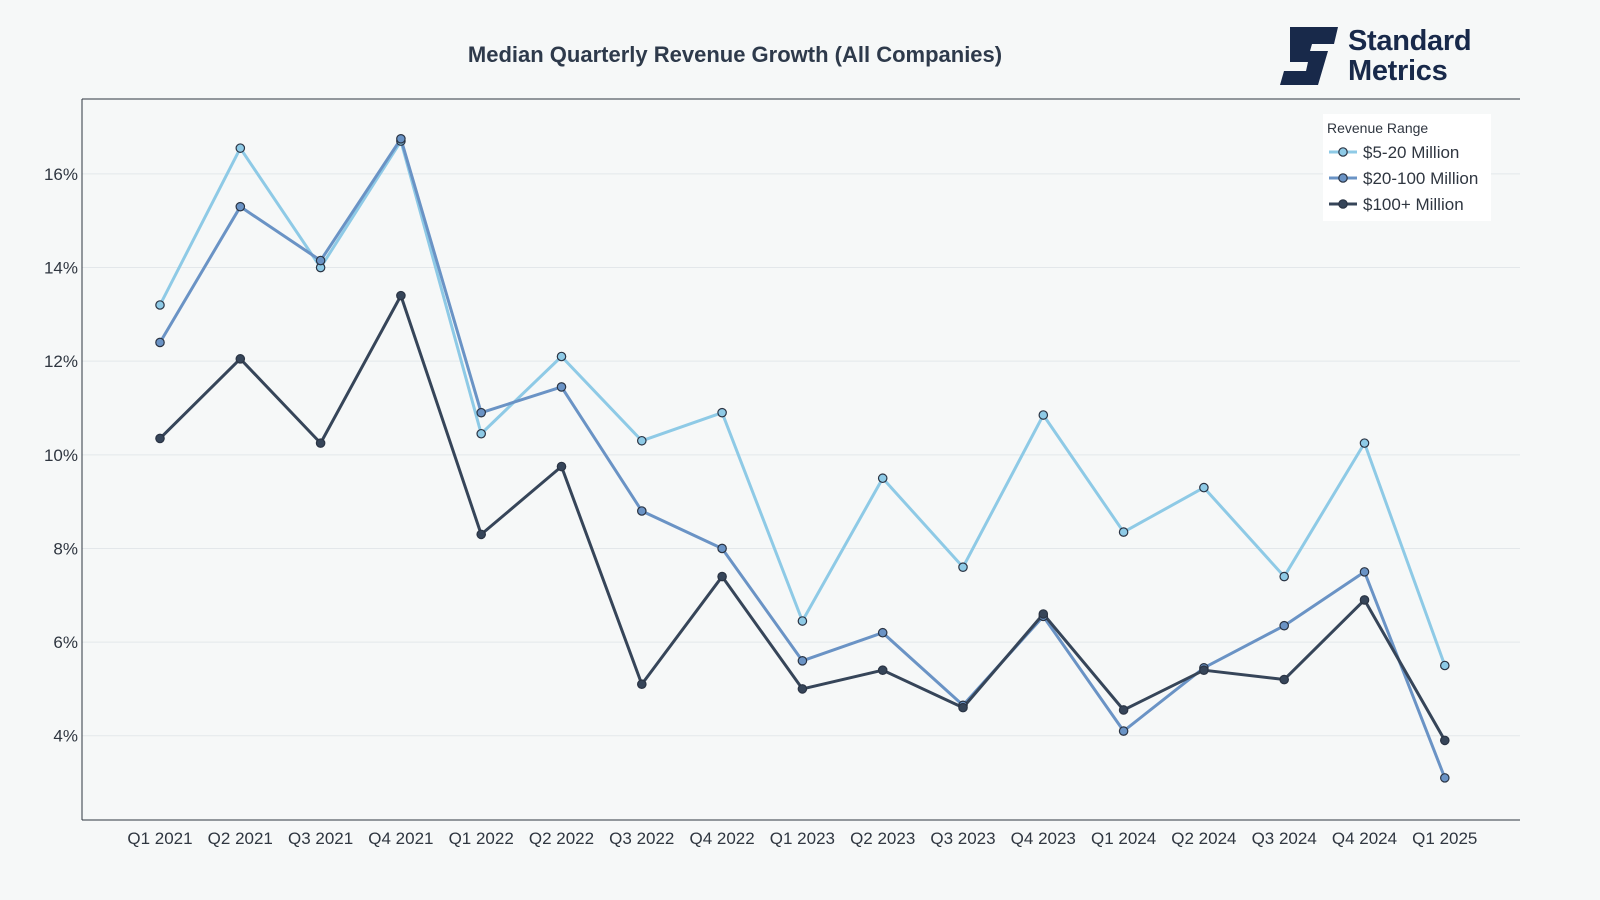 This screenshot has height=900, width=1600. What do you see at coordinates (1410, 41) in the screenshot?
I see `brand-line-1: Standard` at bounding box center [1410, 41].